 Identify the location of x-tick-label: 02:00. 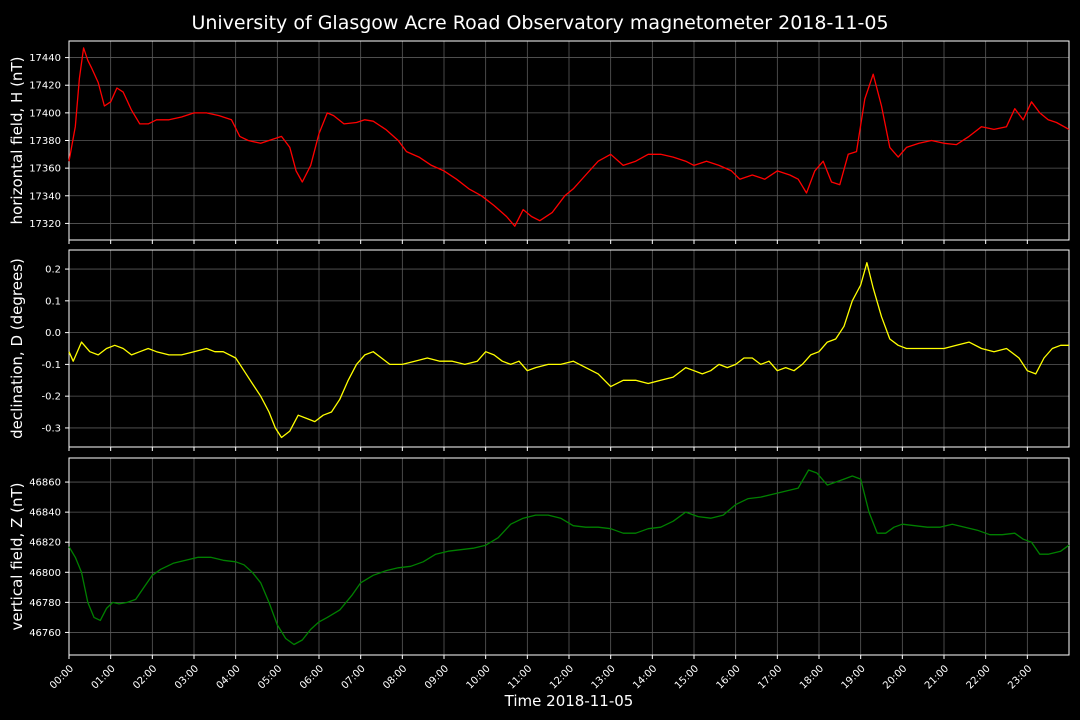
(145, 677).